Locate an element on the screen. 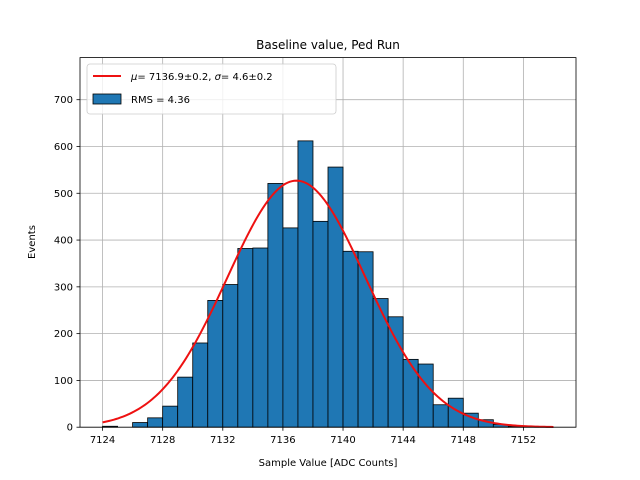  x-tick-label: 7148 is located at coordinates (463, 440).